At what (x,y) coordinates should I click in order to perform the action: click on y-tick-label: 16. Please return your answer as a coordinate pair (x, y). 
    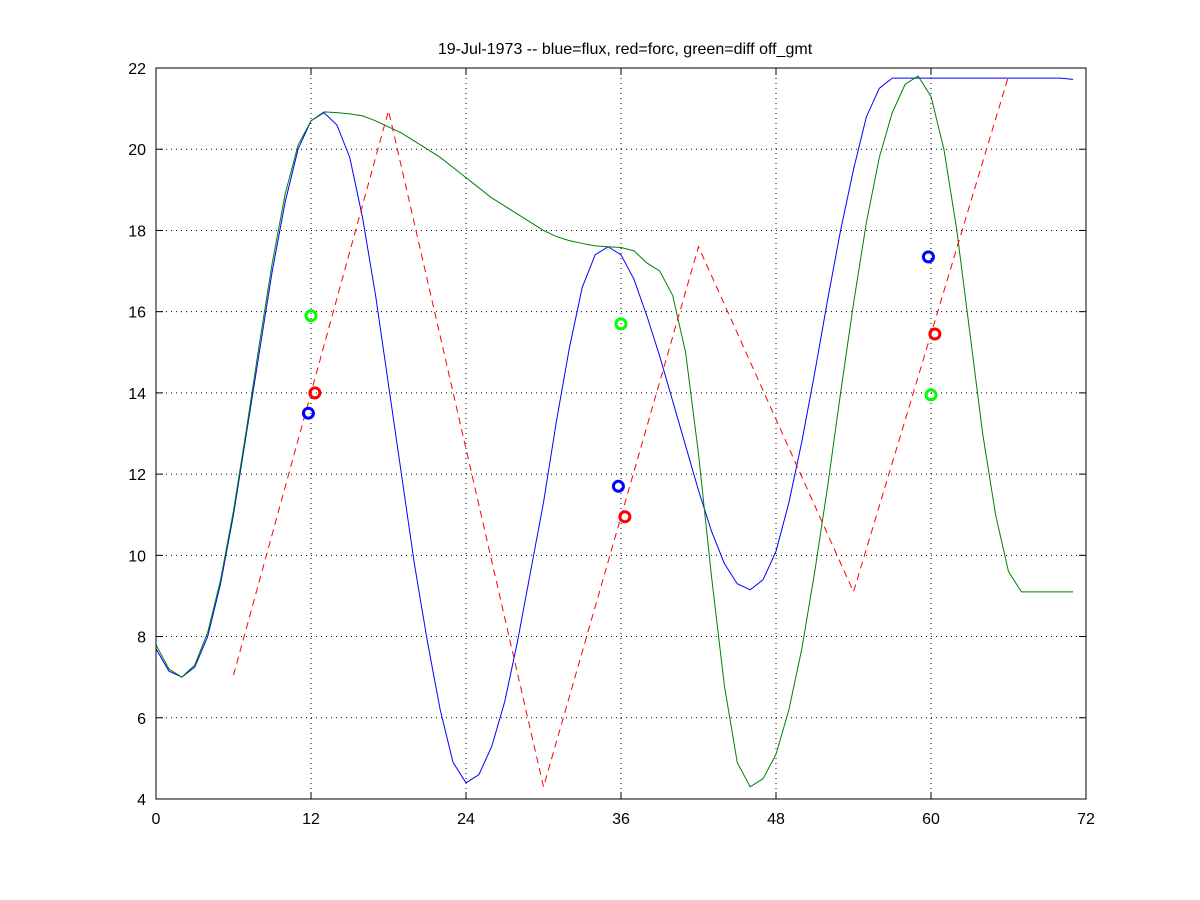
    Looking at the image, I should click on (137, 313).